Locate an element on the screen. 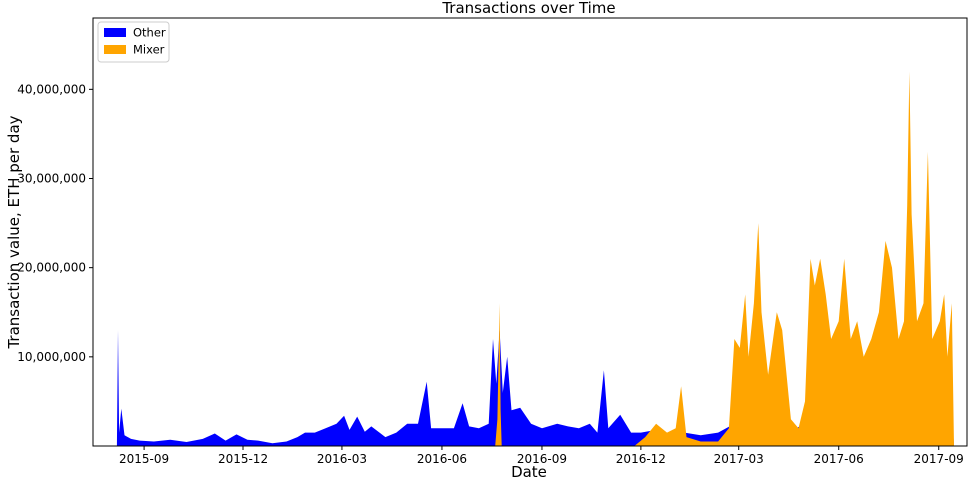 This screenshot has height=482, width=974. legend-swatch-other is located at coordinates (115, 32).